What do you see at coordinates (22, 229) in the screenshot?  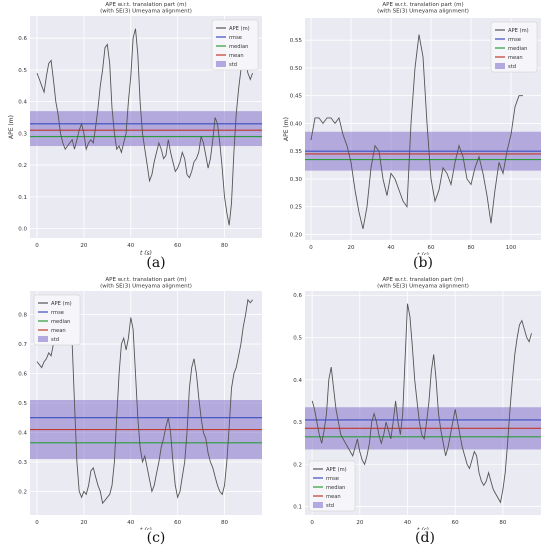 I see `y-tick-label: 0.0` at bounding box center [22, 229].